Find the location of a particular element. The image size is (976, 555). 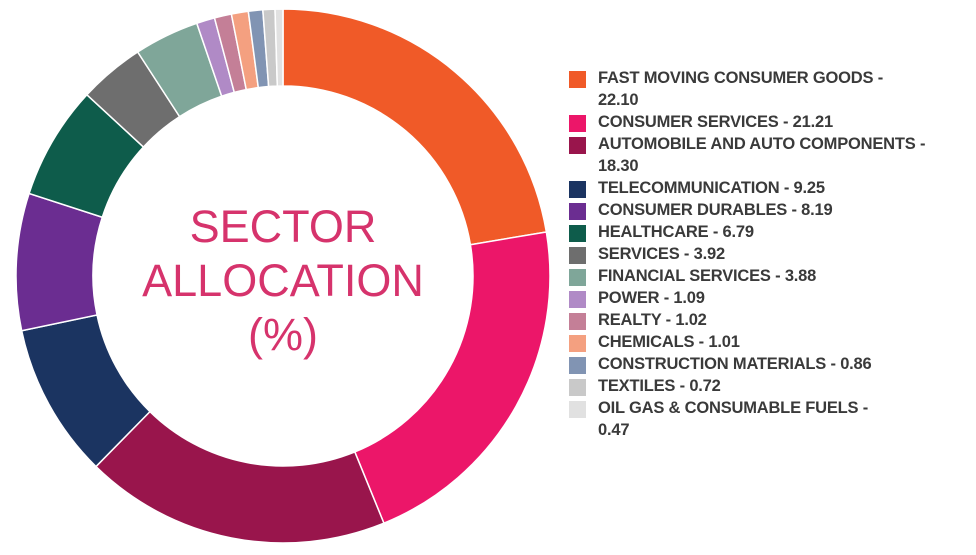

legend-item: POWER - 1.09 is located at coordinates (771, 298).